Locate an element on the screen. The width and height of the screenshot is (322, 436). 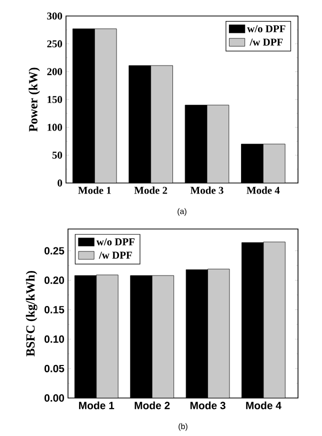
y-tick-label: 0.15 is located at coordinates (54, 310).